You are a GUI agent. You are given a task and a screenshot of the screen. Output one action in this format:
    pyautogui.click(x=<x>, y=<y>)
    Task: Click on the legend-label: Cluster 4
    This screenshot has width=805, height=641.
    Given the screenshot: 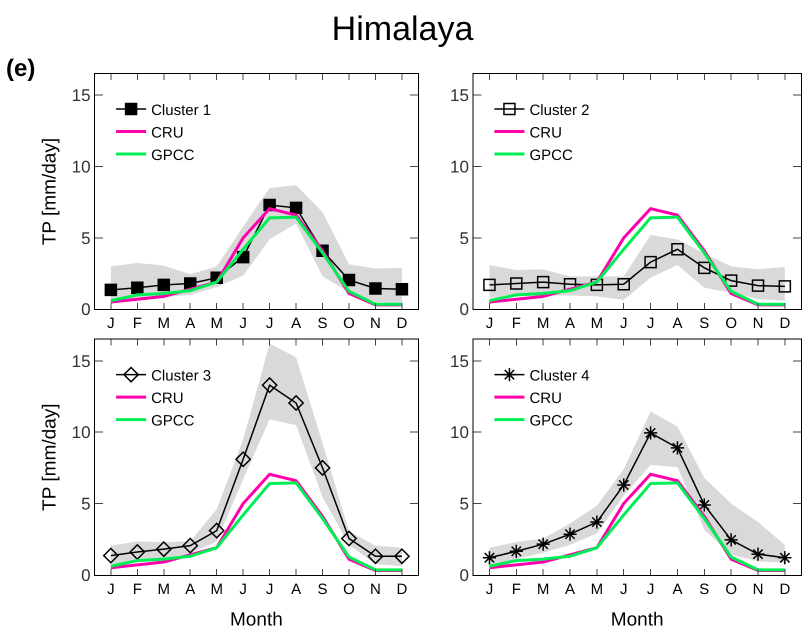 What is the action you would take?
    pyautogui.click(x=559, y=376)
    